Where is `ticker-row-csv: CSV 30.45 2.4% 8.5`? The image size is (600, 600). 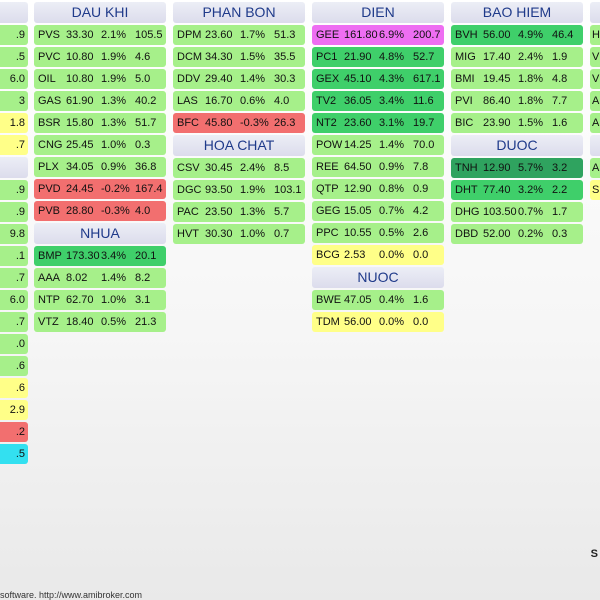 ticker-row-csv: CSV 30.45 2.4% 8.5 is located at coordinates (239, 168).